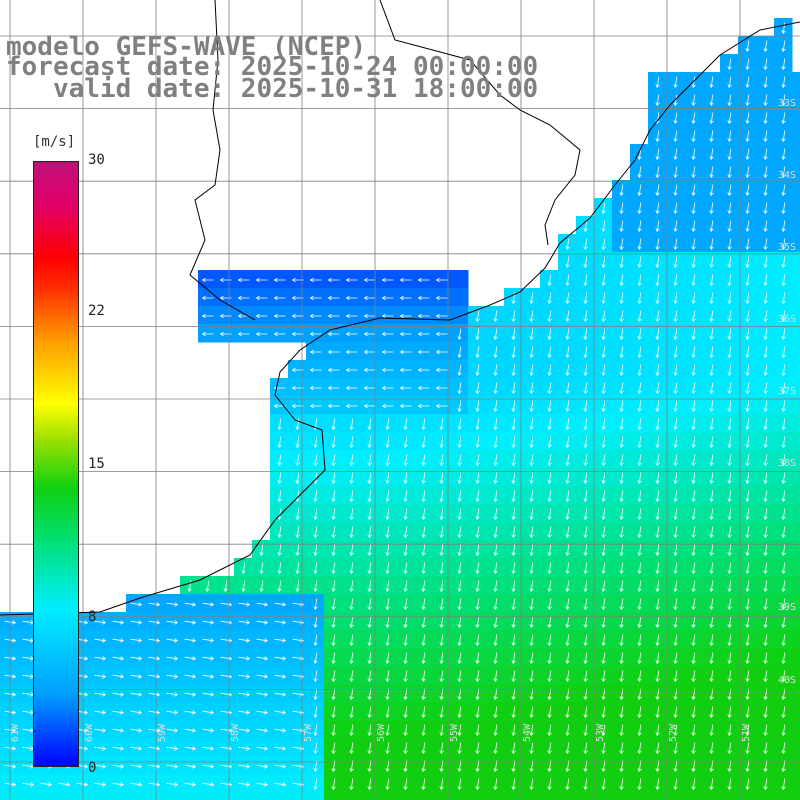 This screenshot has width=800, height=800. What do you see at coordinates (381, 732) in the screenshot?
I see `lon-label: 56W` at bounding box center [381, 732].